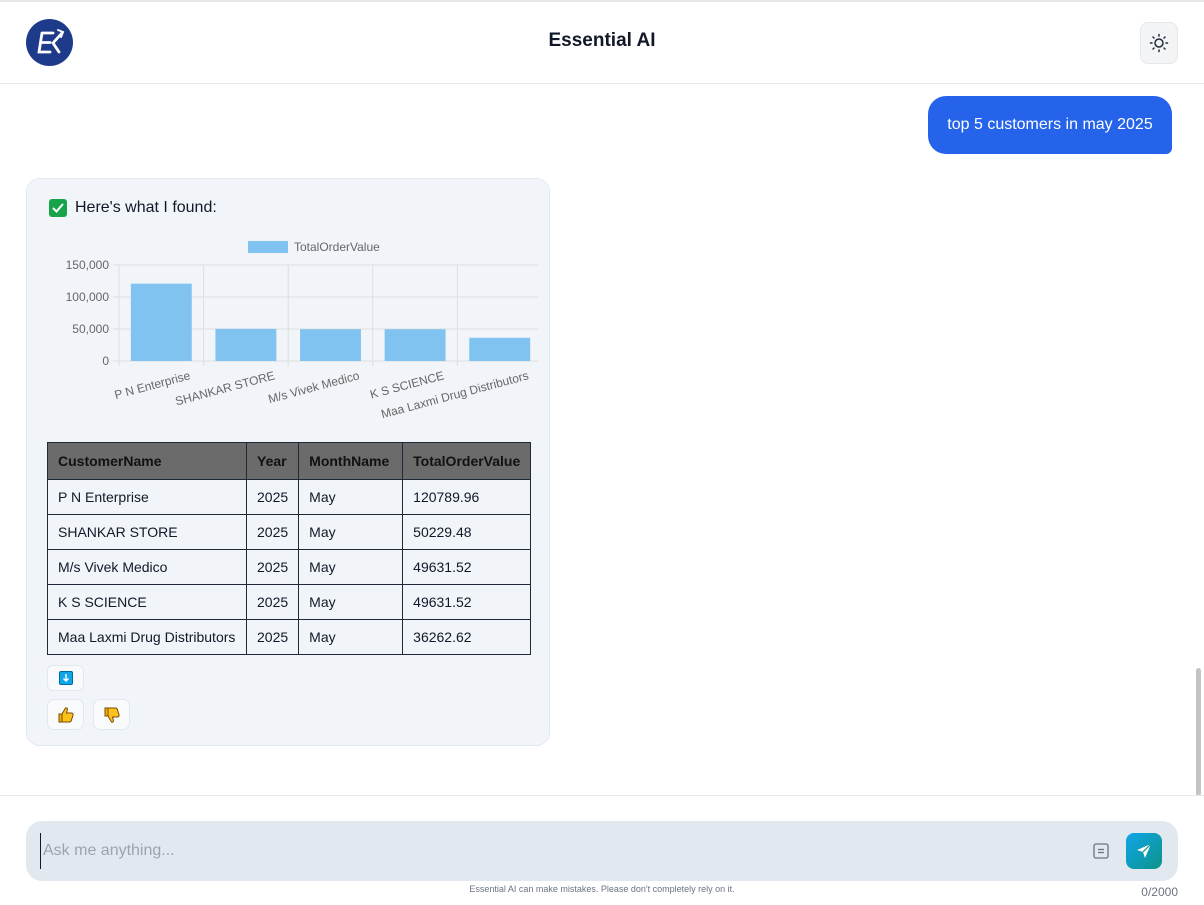 The width and height of the screenshot is (1204, 905). I want to click on header-month-name: MonthName, so click(351, 461).